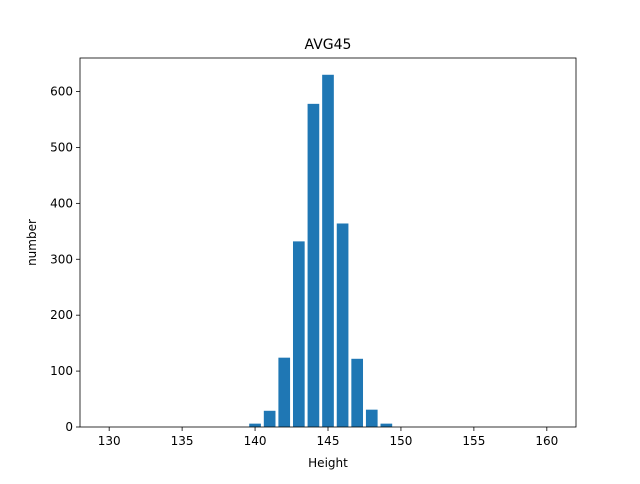 The width and height of the screenshot is (640, 484). What do you see at coordinates (32, 242) in the screenshot?
I see `y-axis-label: number` at bounding box center [32, 242].